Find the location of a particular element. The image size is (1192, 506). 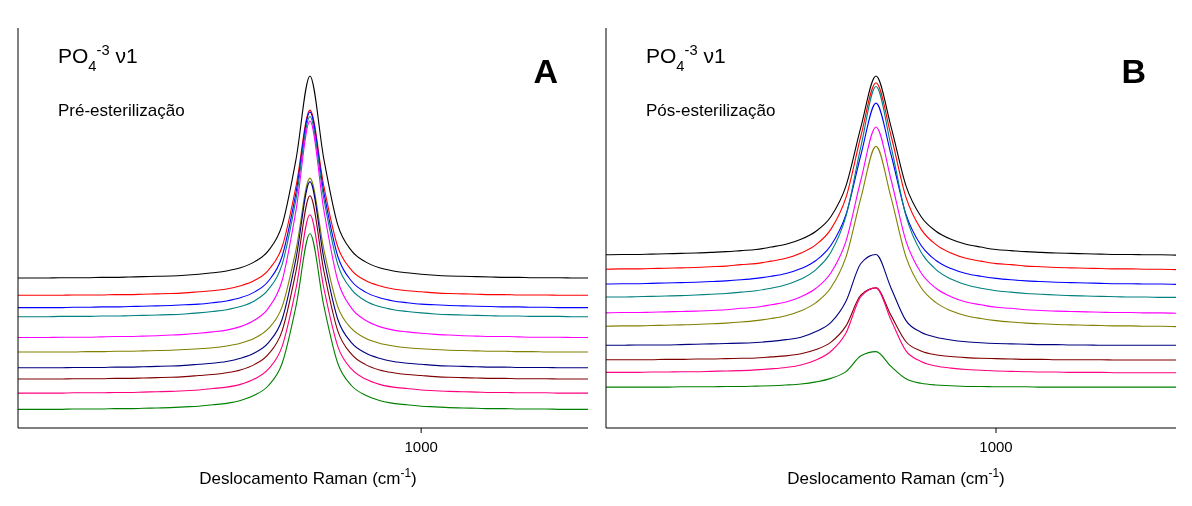

chart-title: A is located at coordinates (545, 71).